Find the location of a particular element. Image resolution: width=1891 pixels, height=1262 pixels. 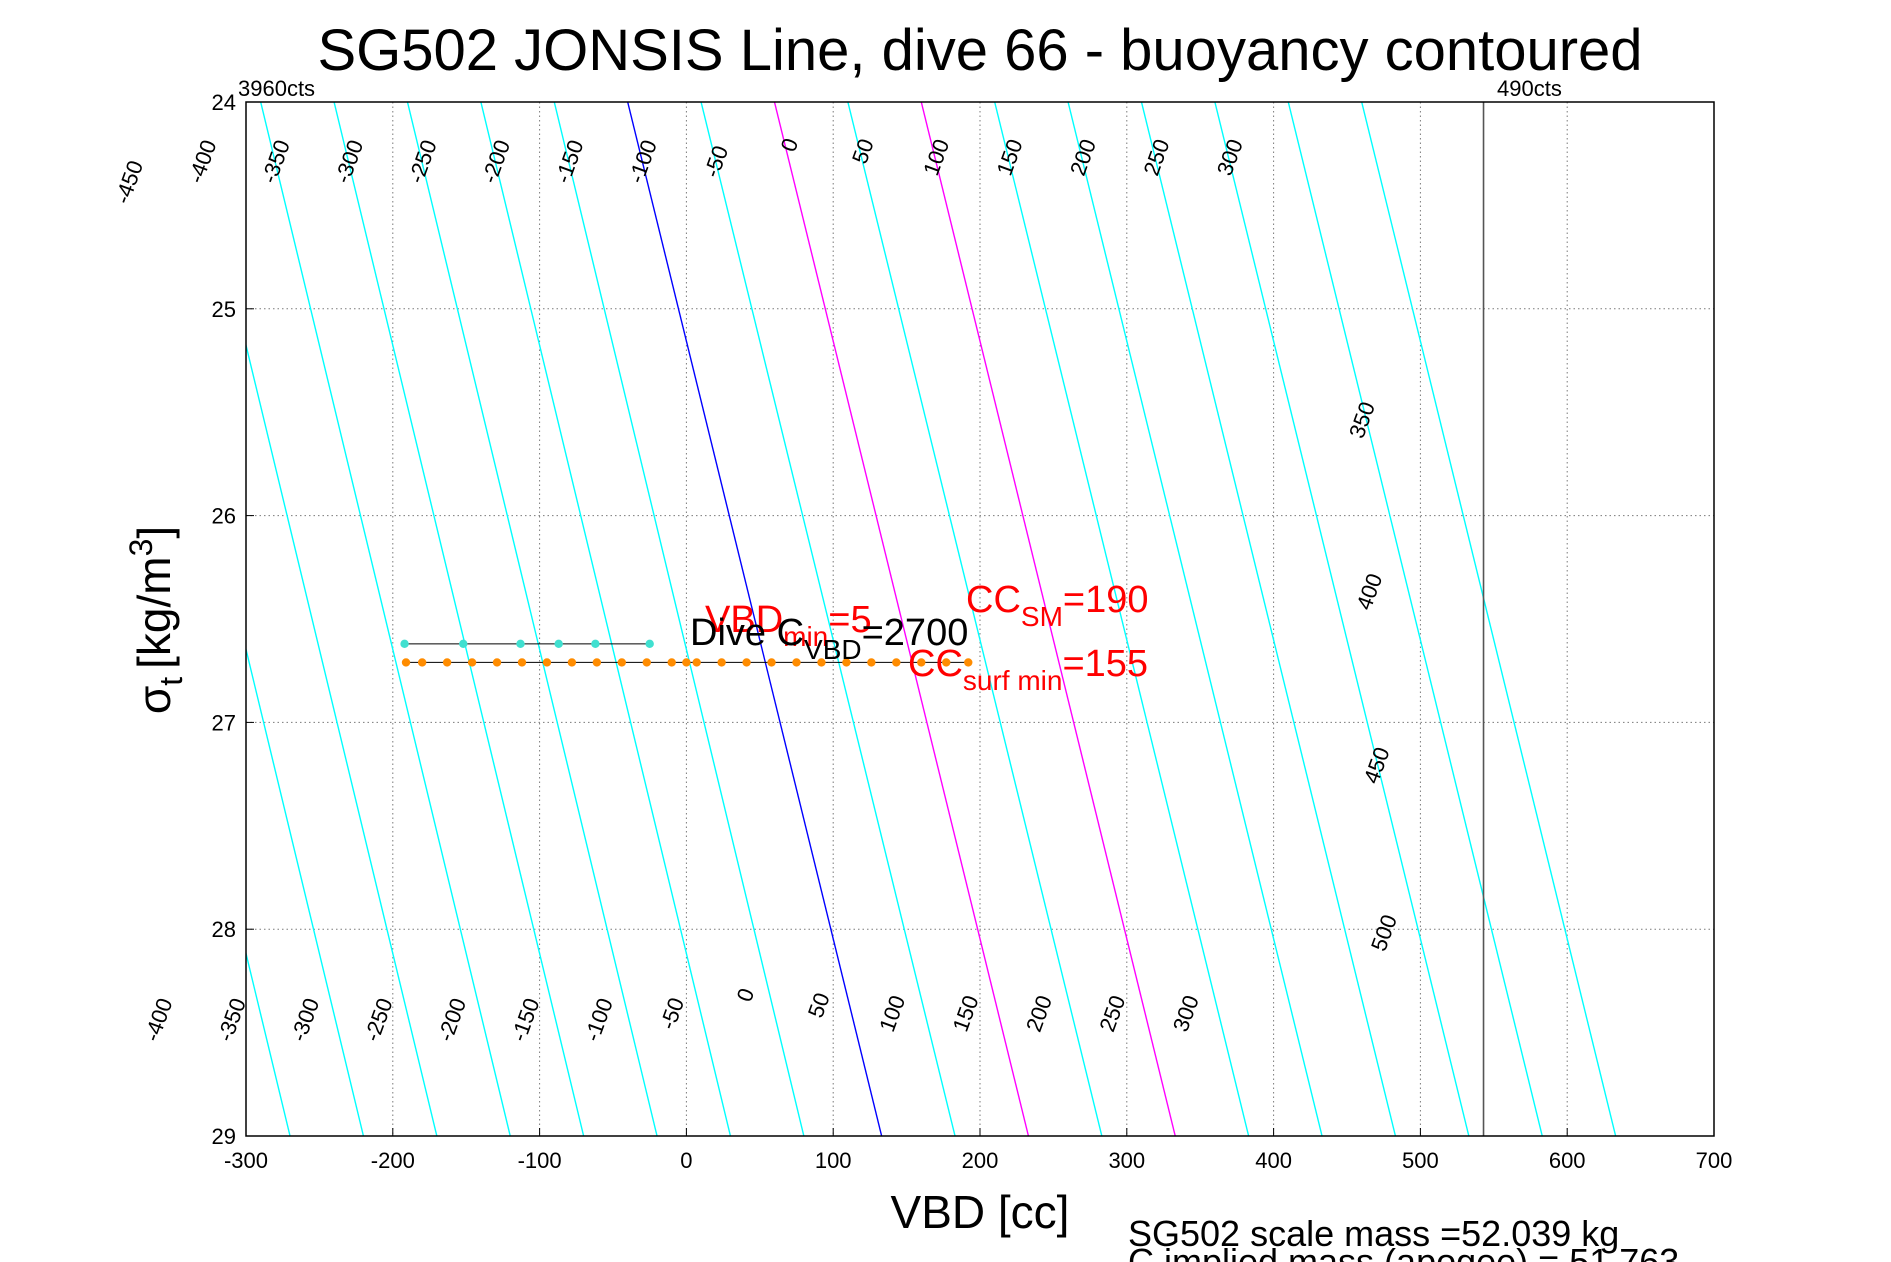

annotation-cc-sm: CCSM=190 is located at coordinates (1057, 605).